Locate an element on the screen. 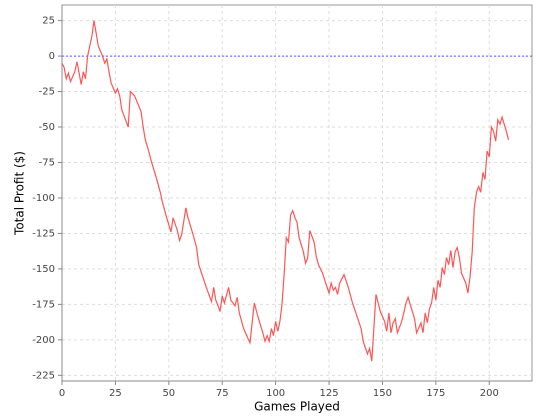 The width and height of the screenshot is (540, 420). y-tick-label: -175 is located at coordinates (43, 304).